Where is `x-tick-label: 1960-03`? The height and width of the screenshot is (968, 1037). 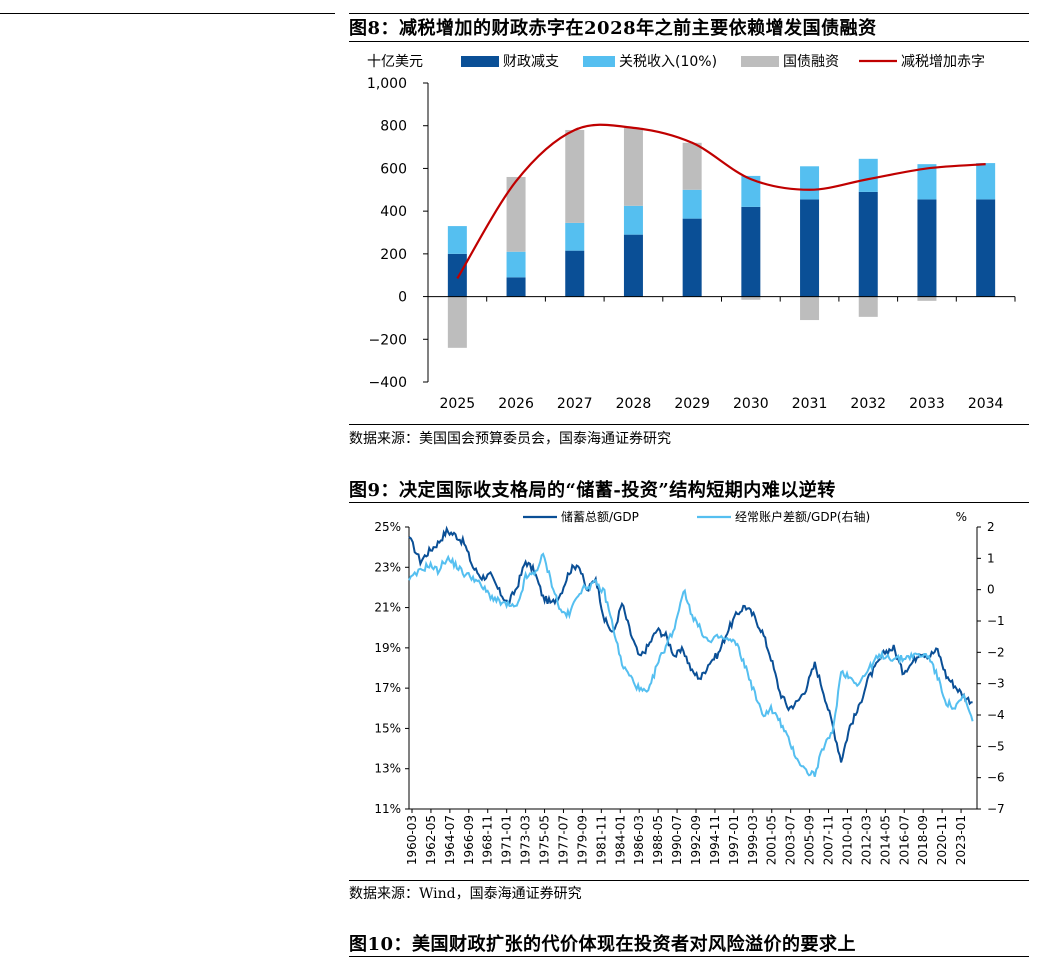
x-tick-label: 1960-03 is located at coordinates (412, 840).